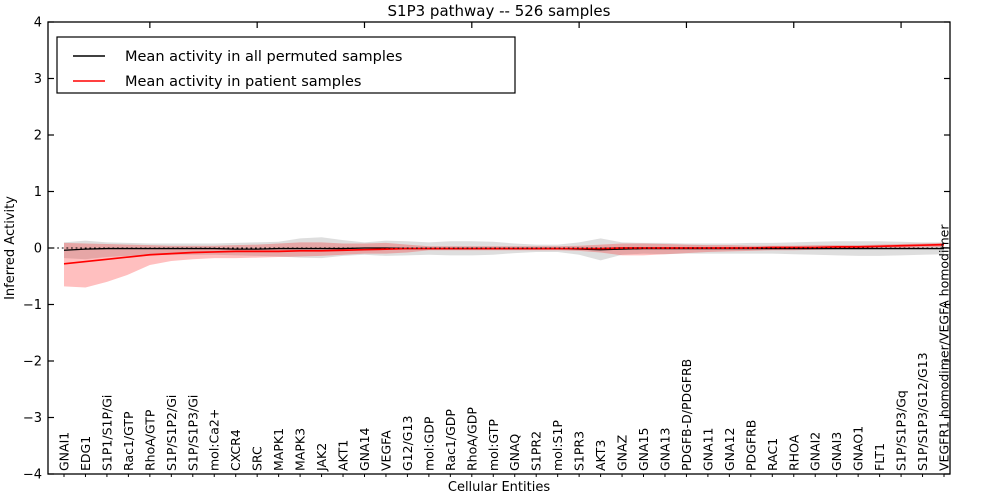  Describe the element at coordinates (106, 433) in the screenshot. I see `x-tick-label: S1P1/S1P/Gi` at that location.